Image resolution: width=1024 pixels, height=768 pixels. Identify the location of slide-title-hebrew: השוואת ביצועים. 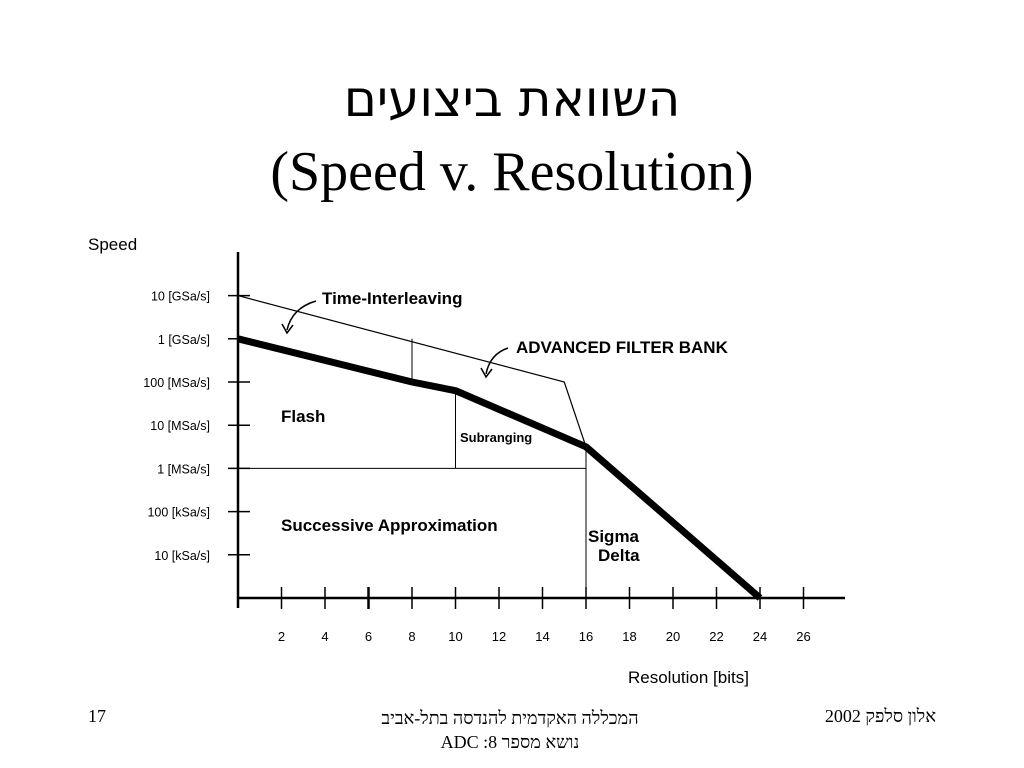
(512, 99).